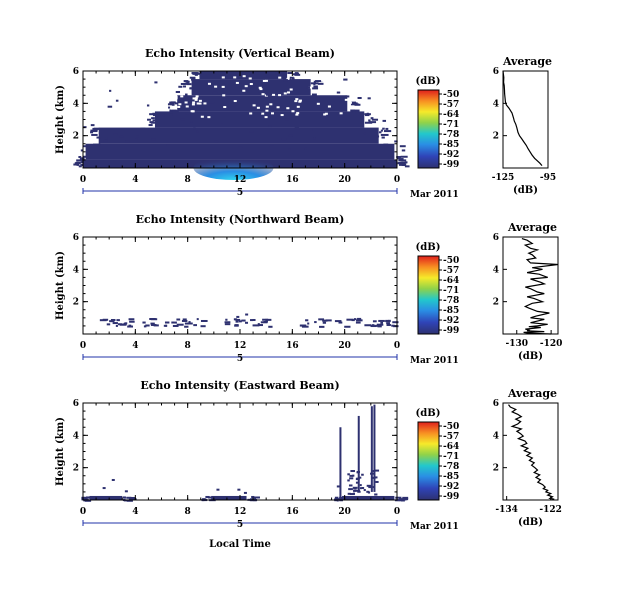 This screenshot has width=617, height=598. Describe the element at coordinates (451, 427) in the screenshot. I see `colorbar-tick-label: -50` at that location.